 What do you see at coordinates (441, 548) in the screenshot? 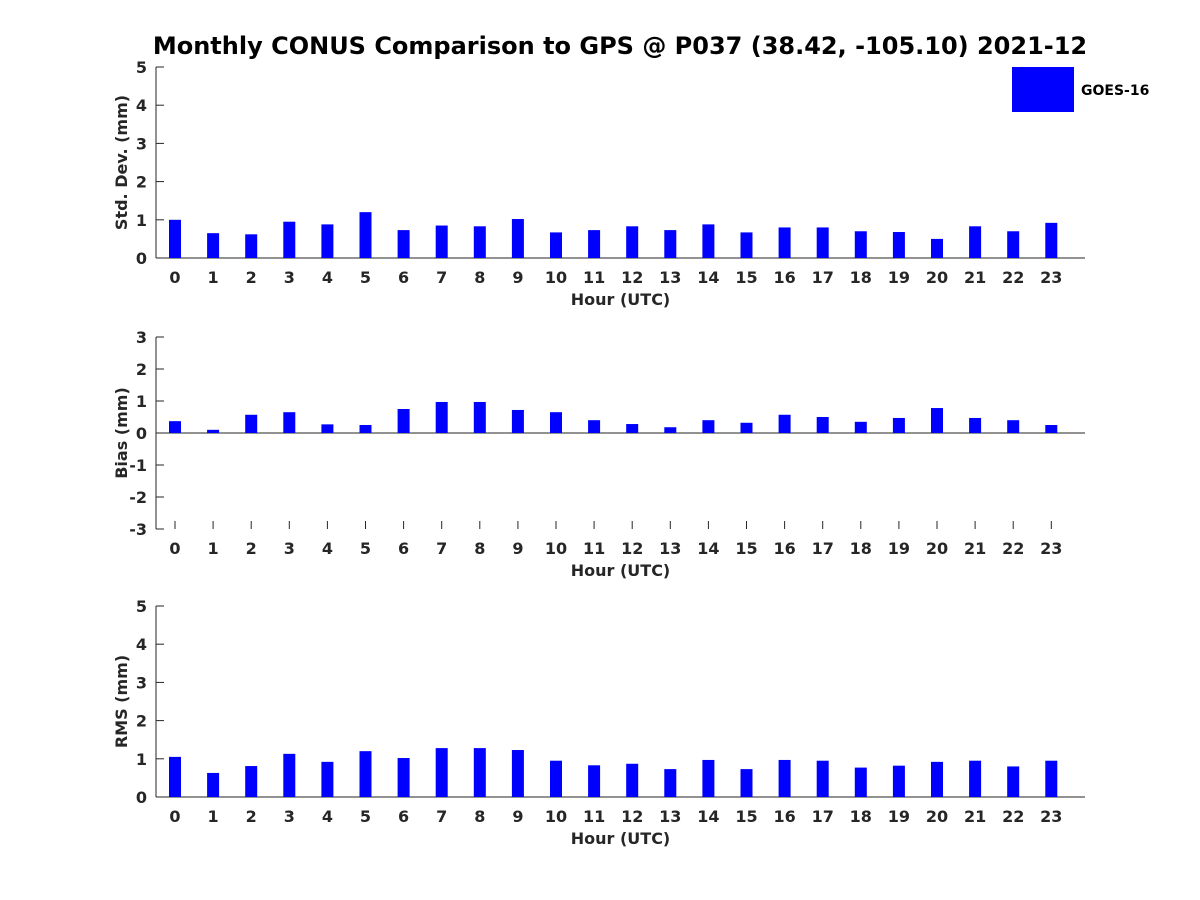
I see `x-tick-label: 7` at bounding box center [441, 548].